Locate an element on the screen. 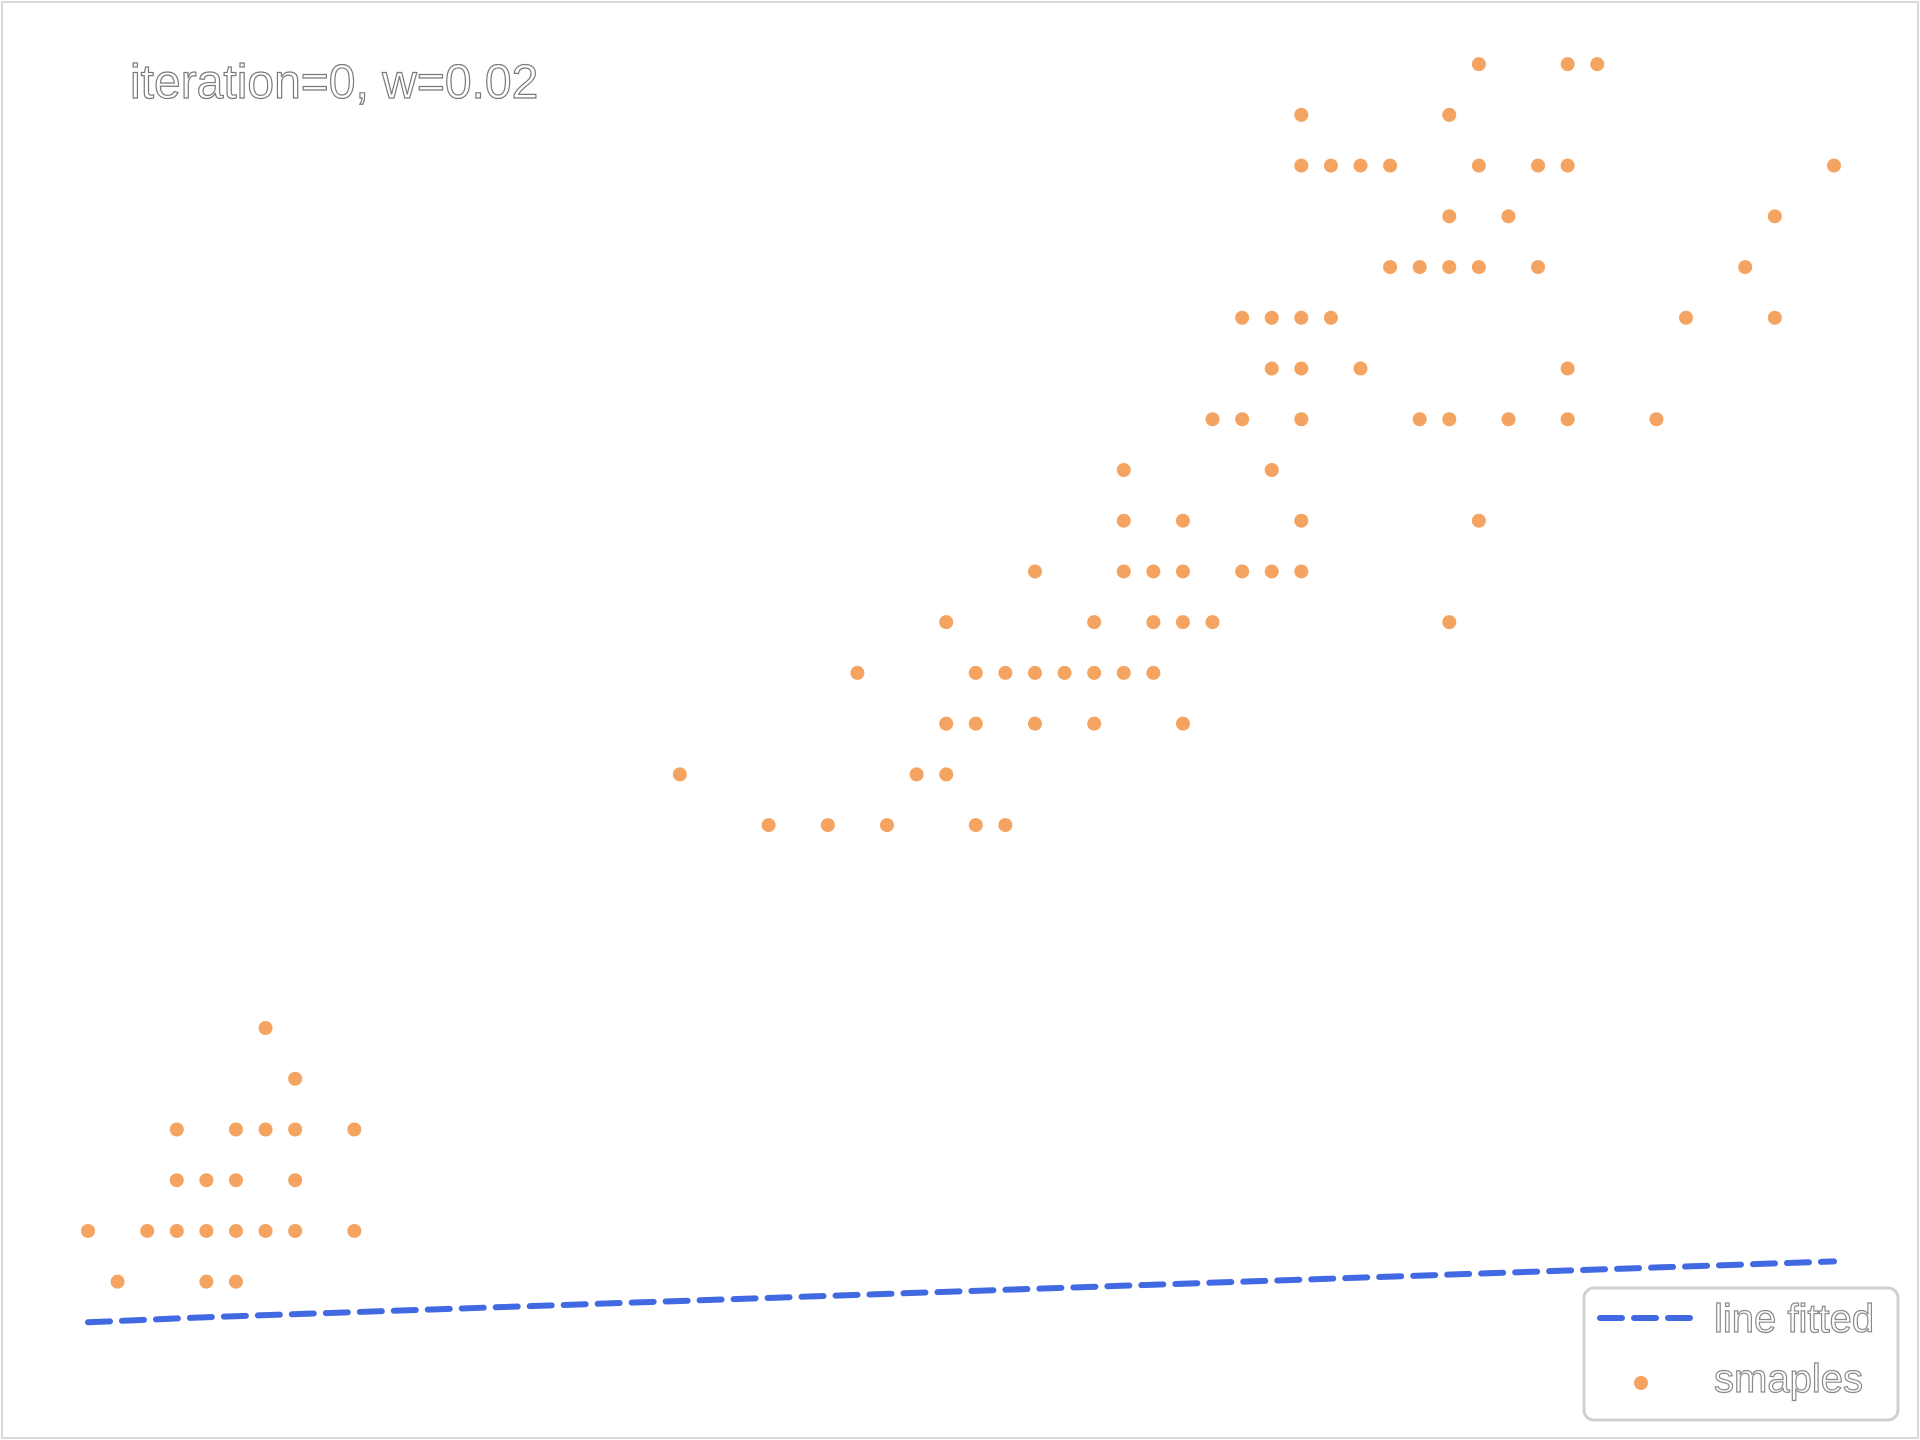 The height and width of the screenshot is (1440, 1920). legend-marker-swatch is located at coordinates (1641, 1383).